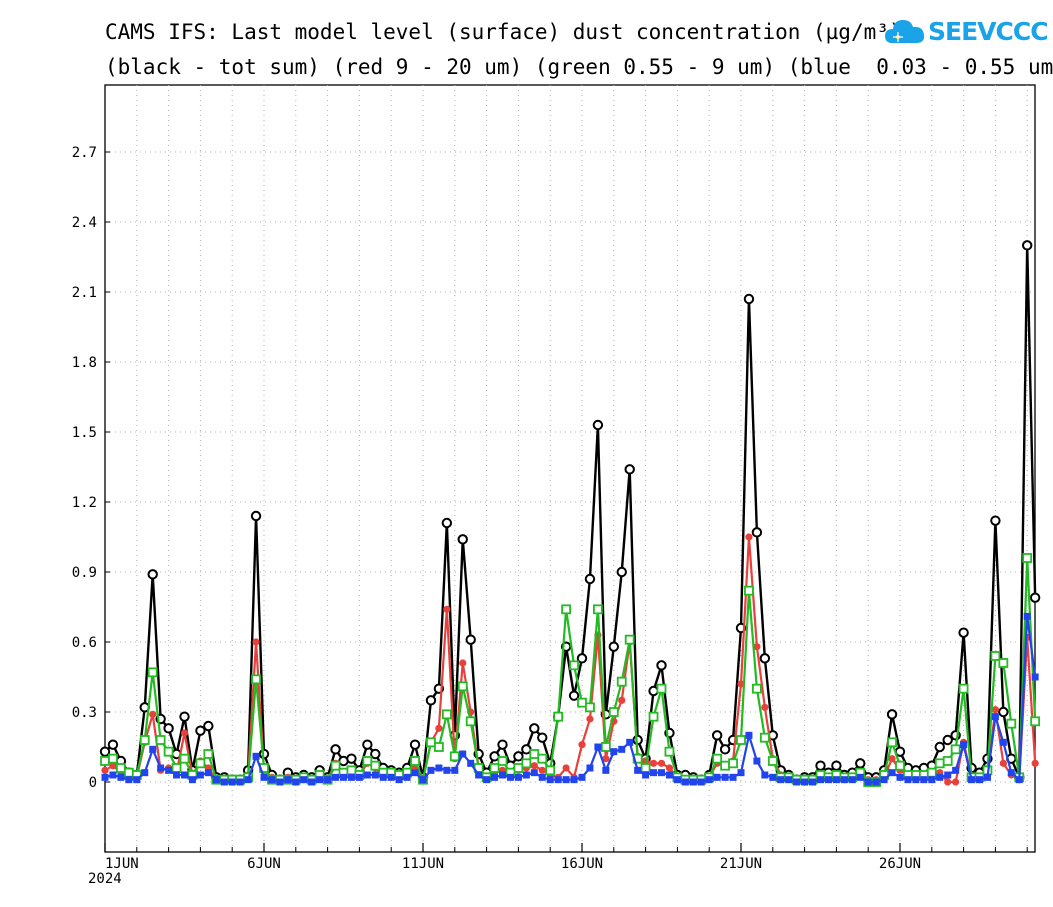 This screenshot has width=1053, height=907. I want to click on cloud-icon, so click(905, 31).